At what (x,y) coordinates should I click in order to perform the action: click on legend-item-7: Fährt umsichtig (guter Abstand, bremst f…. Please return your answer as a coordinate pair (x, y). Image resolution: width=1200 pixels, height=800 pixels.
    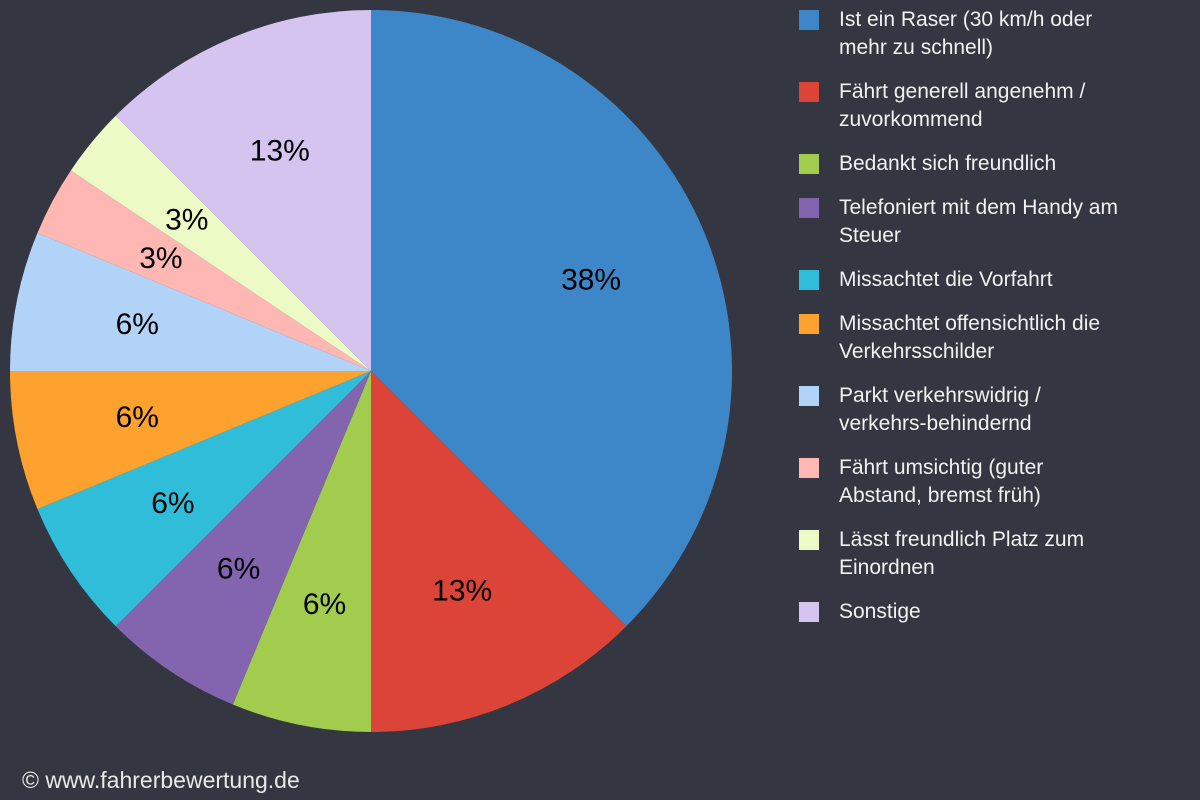
    Looking at the image, I should click on (995, 482).